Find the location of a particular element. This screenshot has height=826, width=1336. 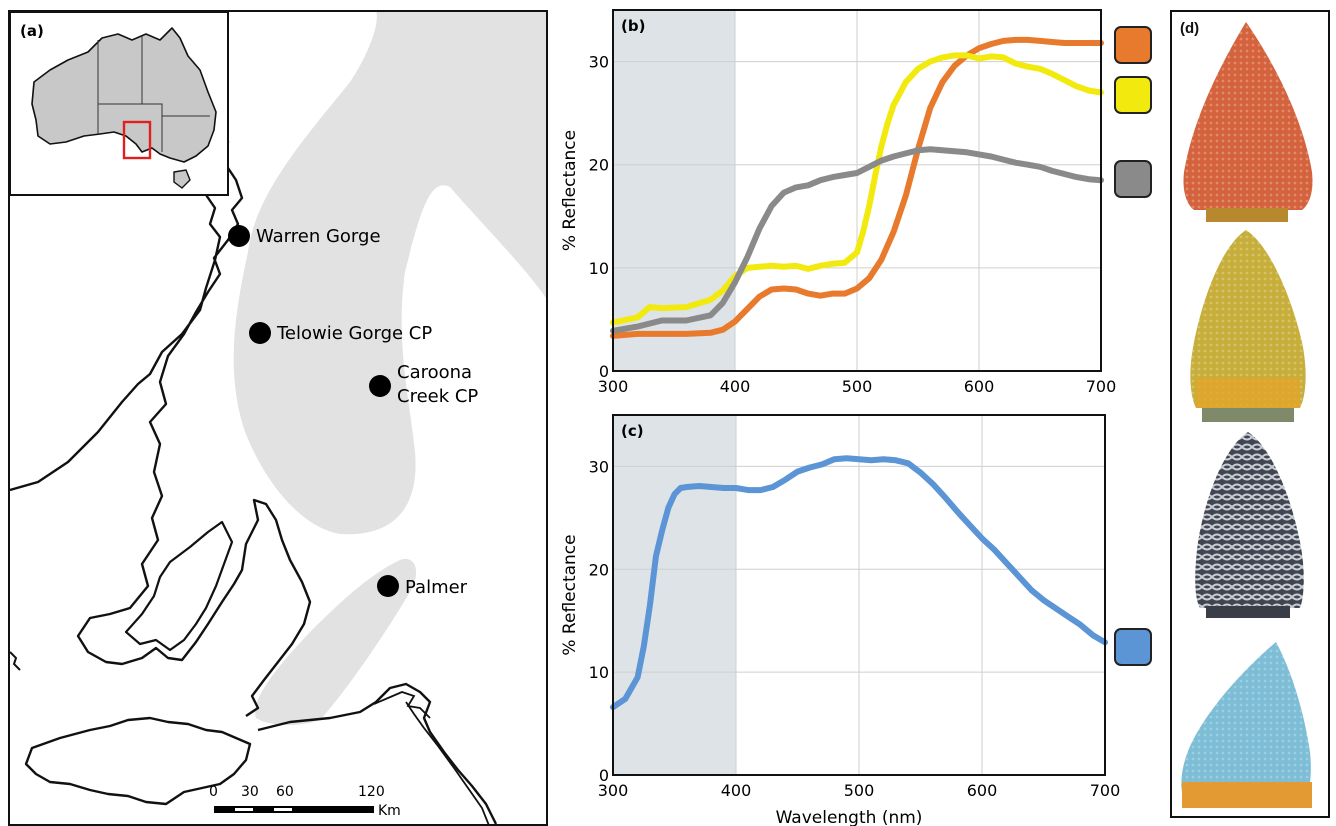

yellow-head-photo is located at coordinates (1248, 326).